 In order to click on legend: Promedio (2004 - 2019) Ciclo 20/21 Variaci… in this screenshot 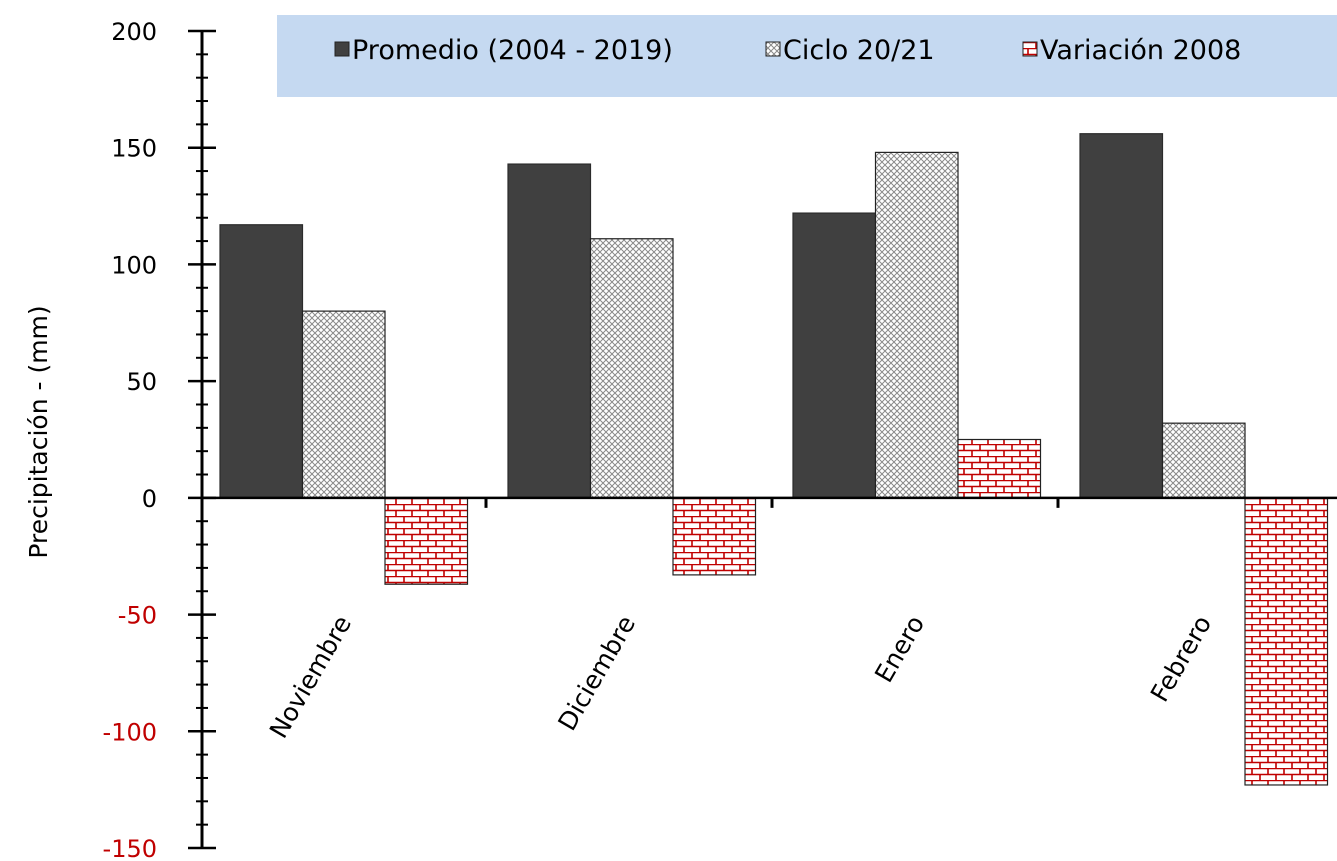, I will do `click(807, 56)`.